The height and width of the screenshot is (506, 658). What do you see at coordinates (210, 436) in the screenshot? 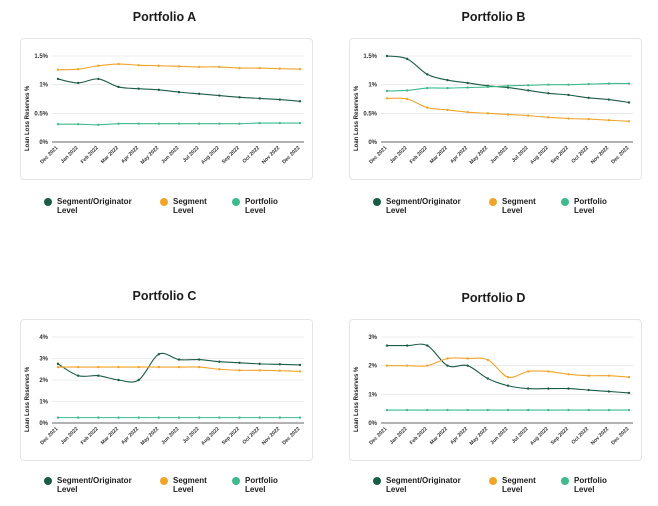
I see `x-tick-label: Aug 2022` at bounding box center [210, 436].